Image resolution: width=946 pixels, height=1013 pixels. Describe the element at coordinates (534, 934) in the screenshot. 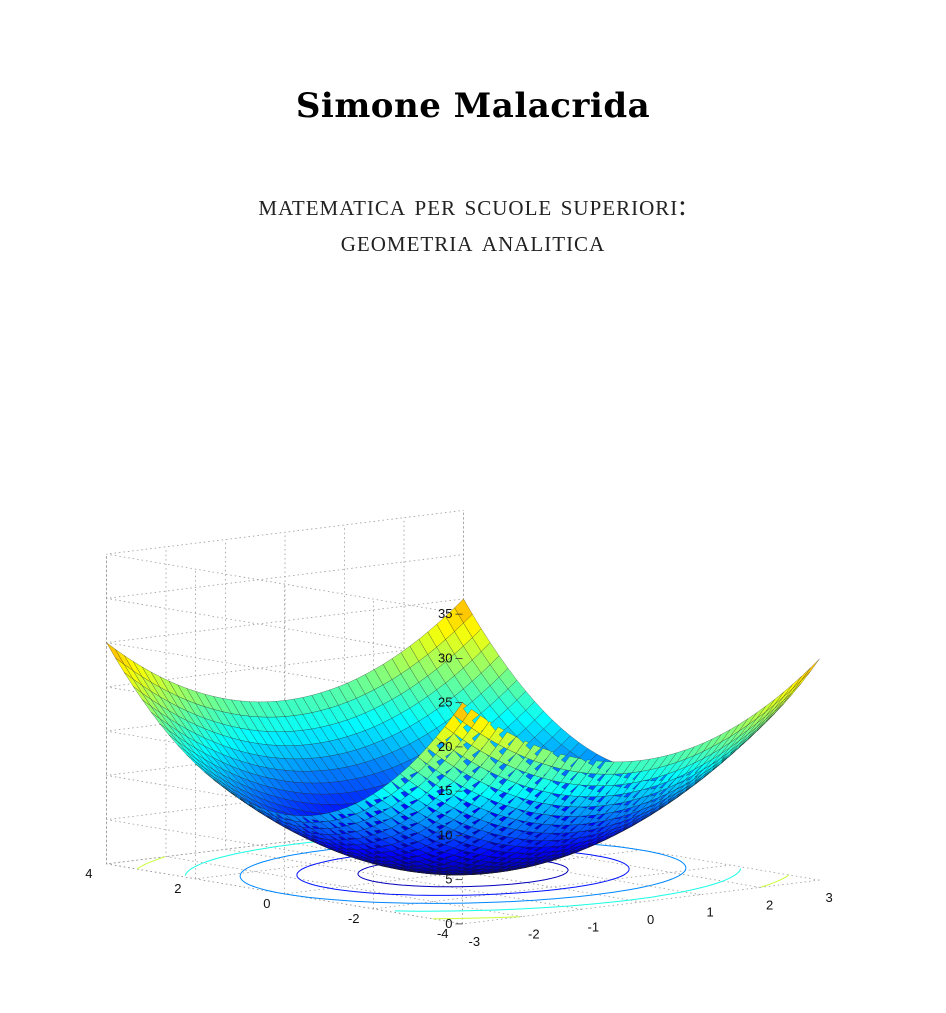

I see `x-tick-label: -2` at that location.